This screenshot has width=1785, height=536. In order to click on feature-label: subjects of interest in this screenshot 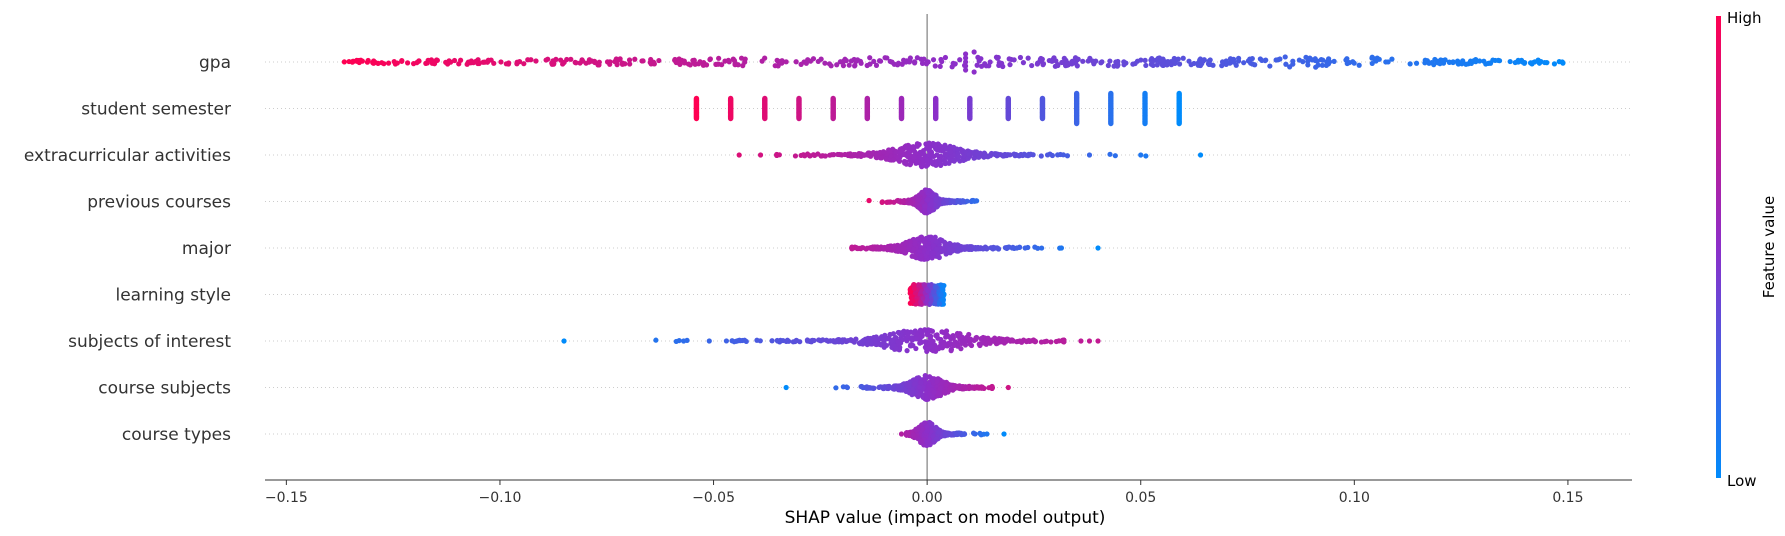, I will do `click(149, 342)`.